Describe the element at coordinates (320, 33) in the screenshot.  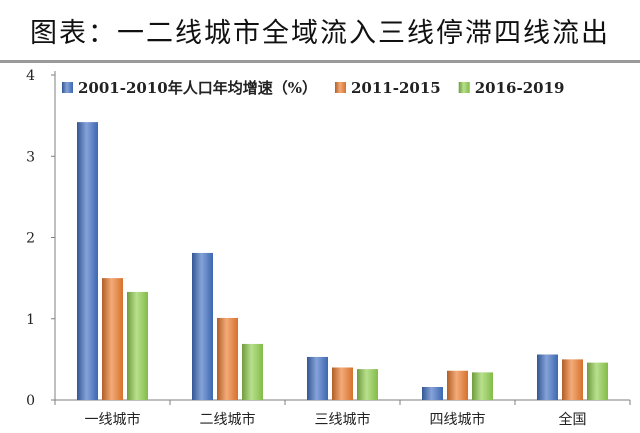
I see `chart-title: 图表：一二线城市全域流入三线停滞四线流出` at that location.